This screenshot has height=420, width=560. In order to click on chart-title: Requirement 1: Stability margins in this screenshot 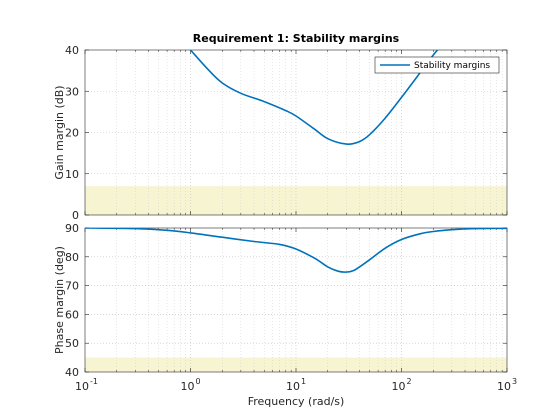, I will do `click(296, 38)`.